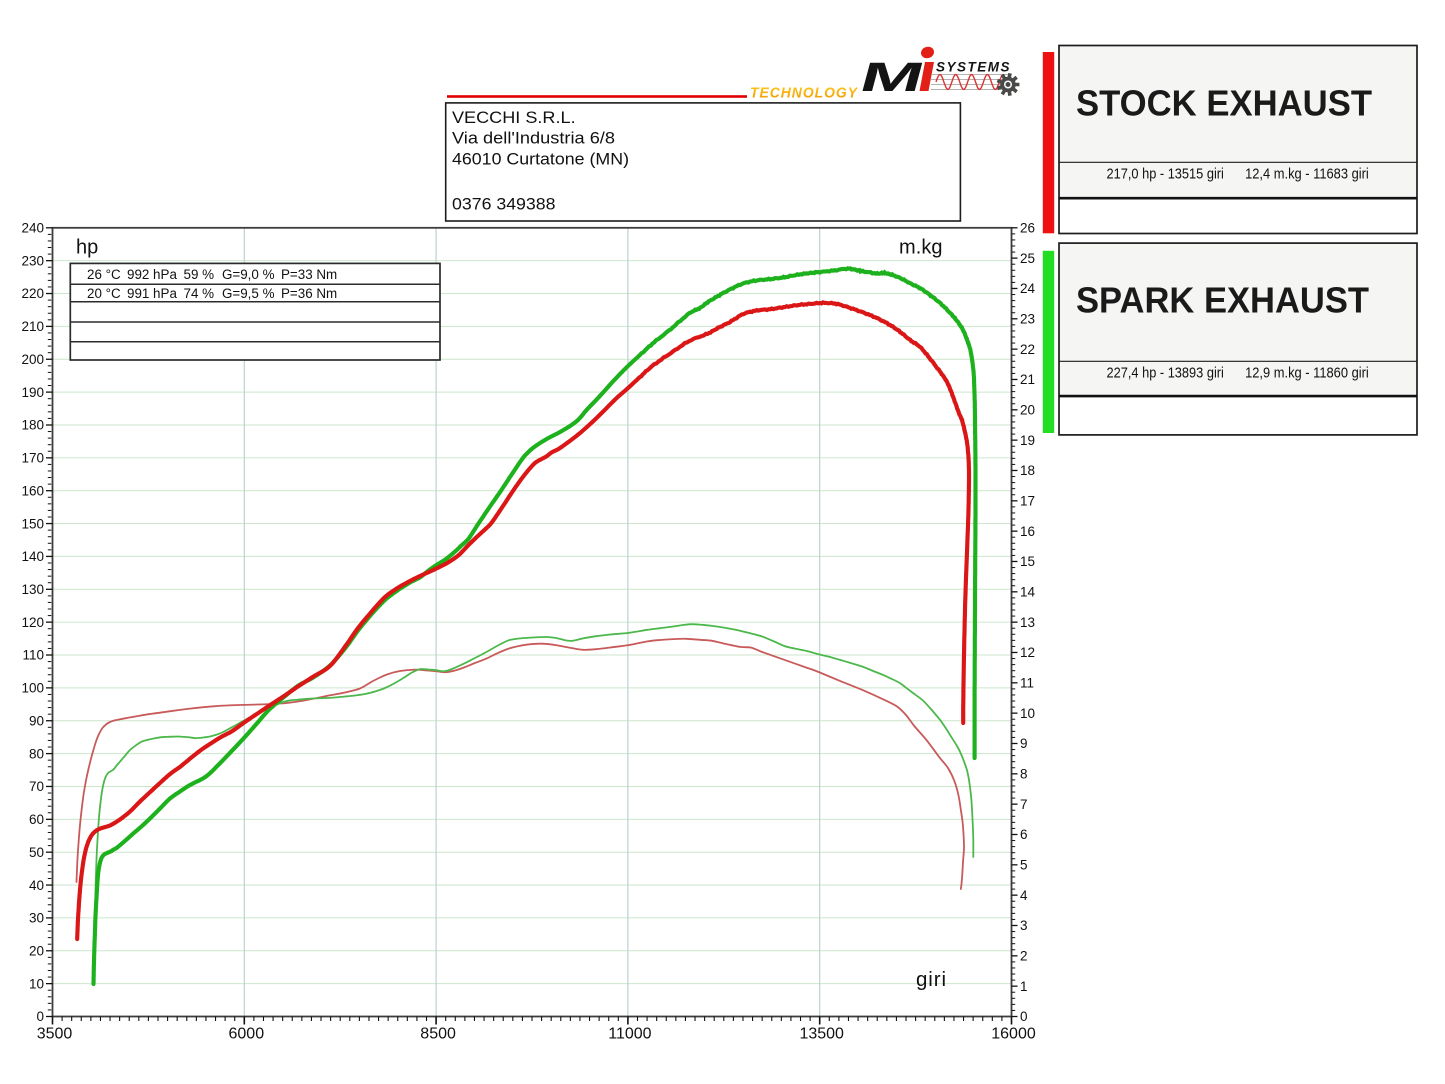 The width and height of the screenshot is (1445, 1084). I want to click on svg-text: 991 hPa, so click(152, 293).